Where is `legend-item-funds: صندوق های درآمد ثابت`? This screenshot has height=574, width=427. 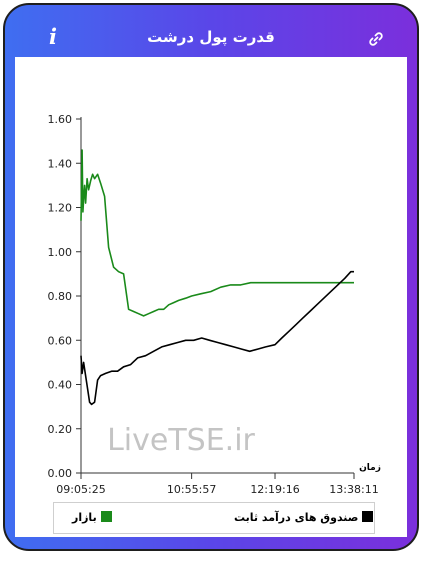
legend-item-funds: صندوق های درآمد ثابت is located at coordinates (304, 517).